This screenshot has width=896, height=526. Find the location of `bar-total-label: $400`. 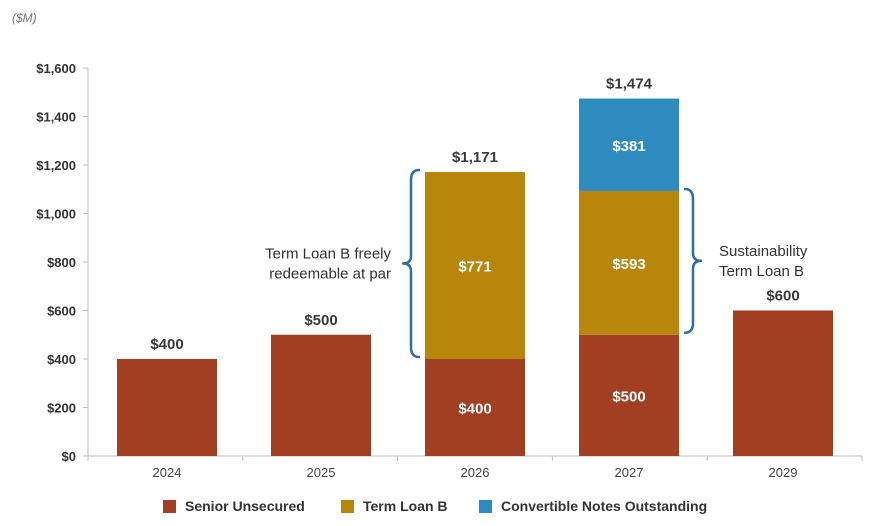

bar-total-label: $400 is located at coordinates (166, 344).